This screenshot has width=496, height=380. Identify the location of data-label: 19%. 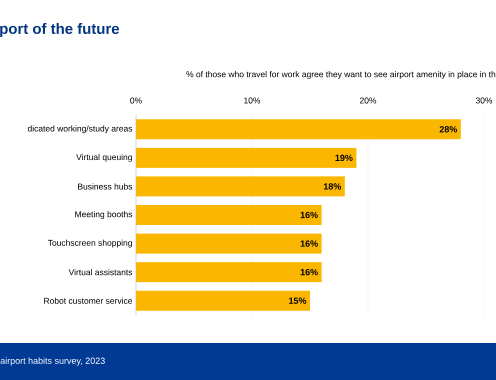
(344, 158).